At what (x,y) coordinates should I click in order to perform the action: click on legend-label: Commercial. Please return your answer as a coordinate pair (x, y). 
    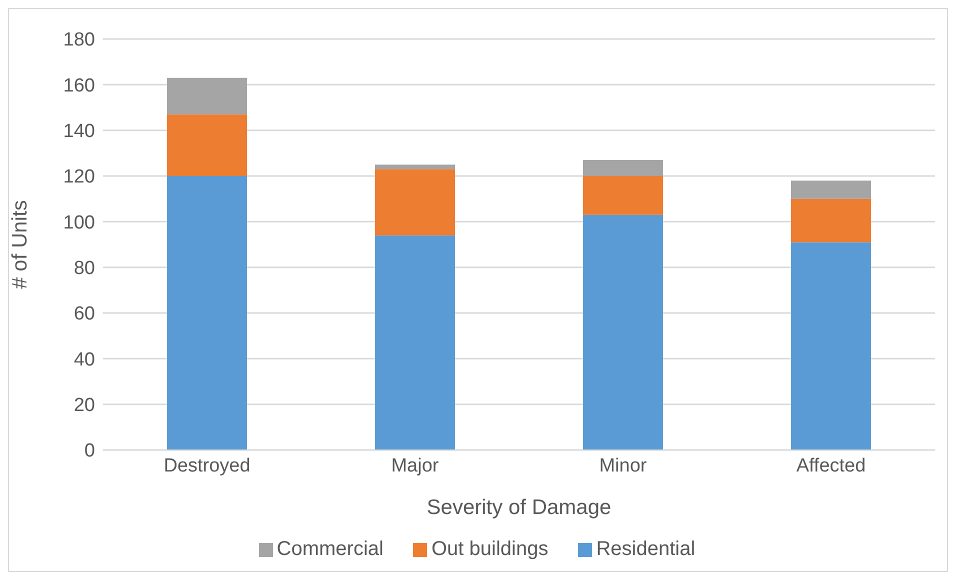
    Looking at the image, I should click on (330, 549).